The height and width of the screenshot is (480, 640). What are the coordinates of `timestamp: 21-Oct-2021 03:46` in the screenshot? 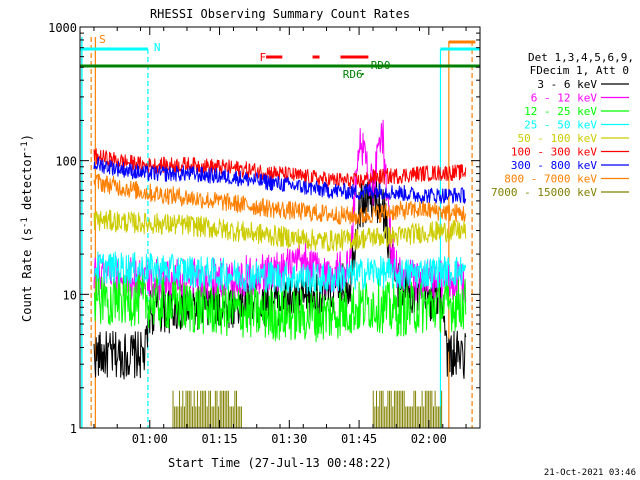 It's located at (590, 473).